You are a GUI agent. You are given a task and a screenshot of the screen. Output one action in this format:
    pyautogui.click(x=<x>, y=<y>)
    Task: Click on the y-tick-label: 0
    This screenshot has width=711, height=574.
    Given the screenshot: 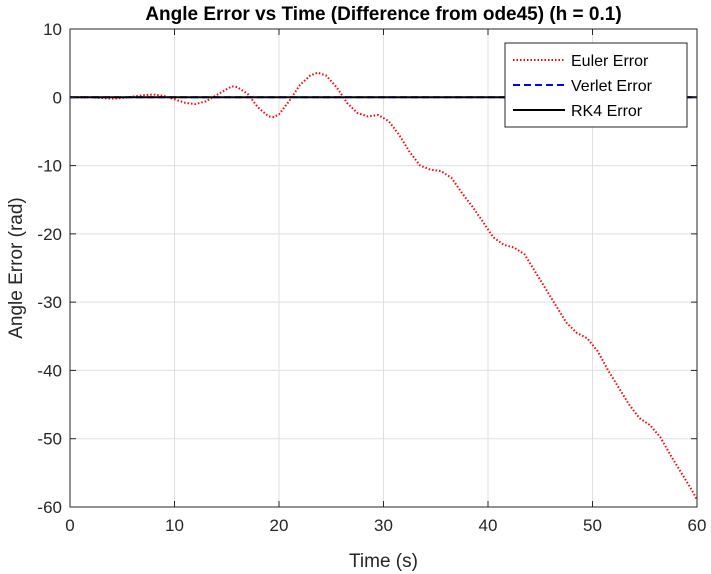 What is the action you would take?
    pyautogui.click(x=57, y=97)
    